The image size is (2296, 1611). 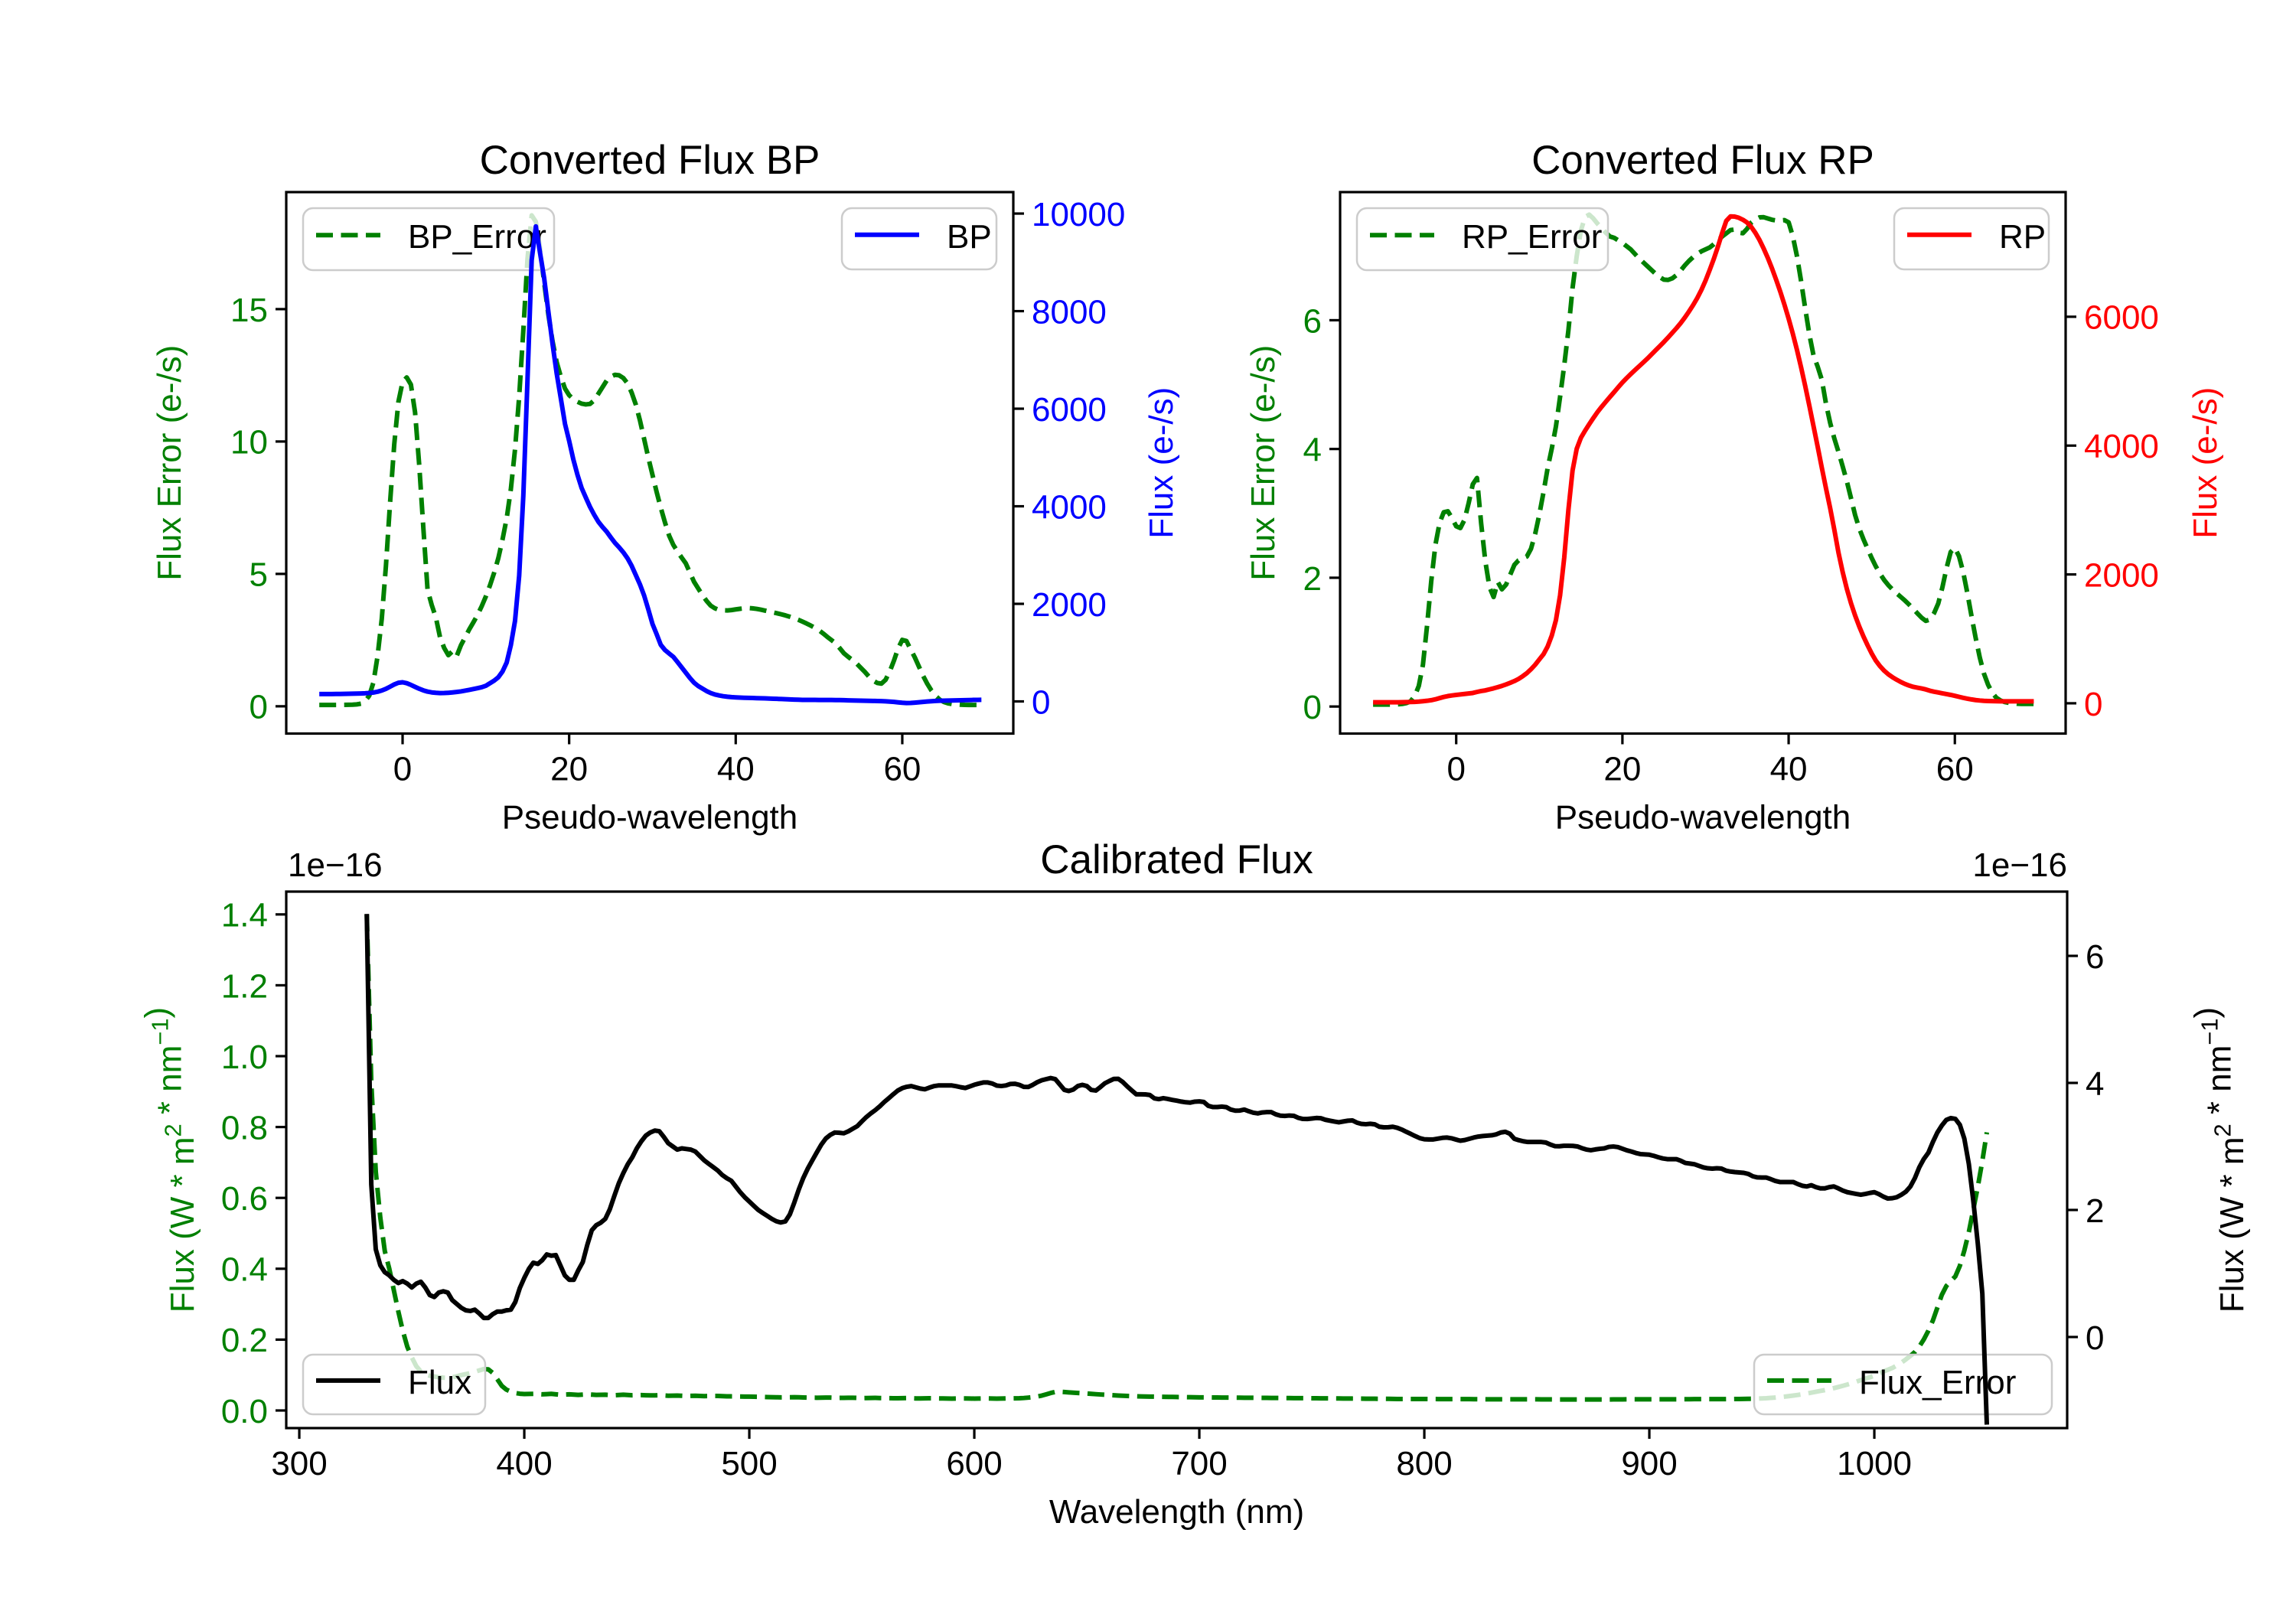 I want to click on series-bp, so click(x=650, y=464).